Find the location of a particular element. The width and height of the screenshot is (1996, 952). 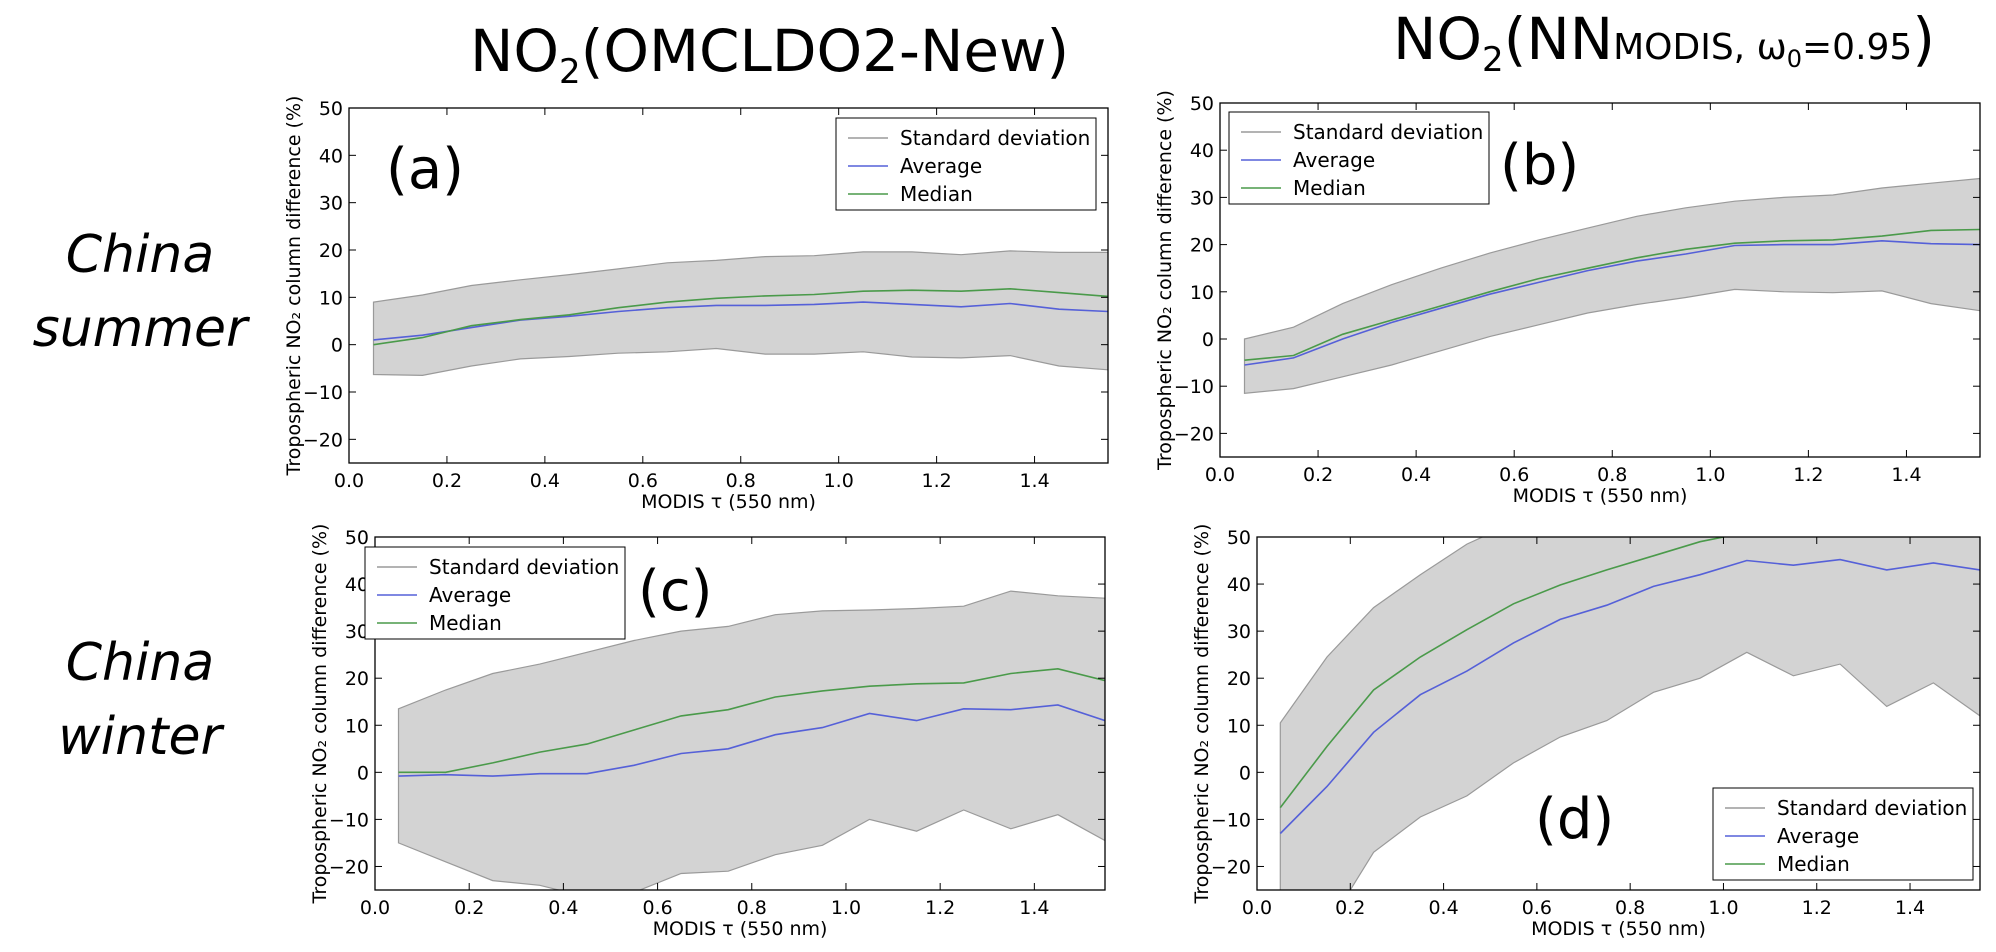

column-title-right-sub: 2 is located at coordinates (1493, 60).